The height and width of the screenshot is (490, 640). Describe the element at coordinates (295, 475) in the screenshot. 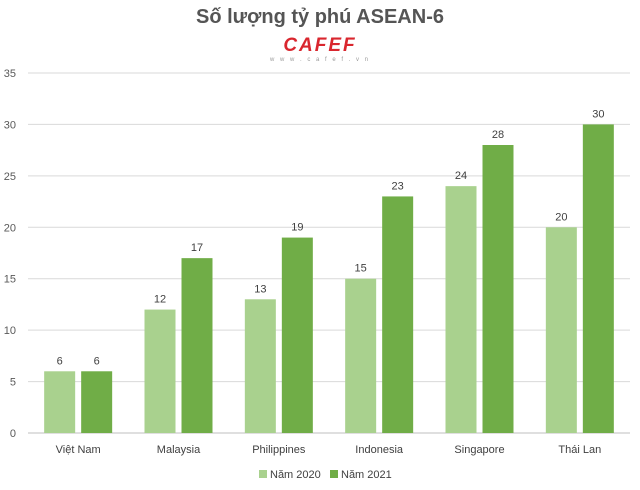

I see `legend-label: Năm 2020` at that location.